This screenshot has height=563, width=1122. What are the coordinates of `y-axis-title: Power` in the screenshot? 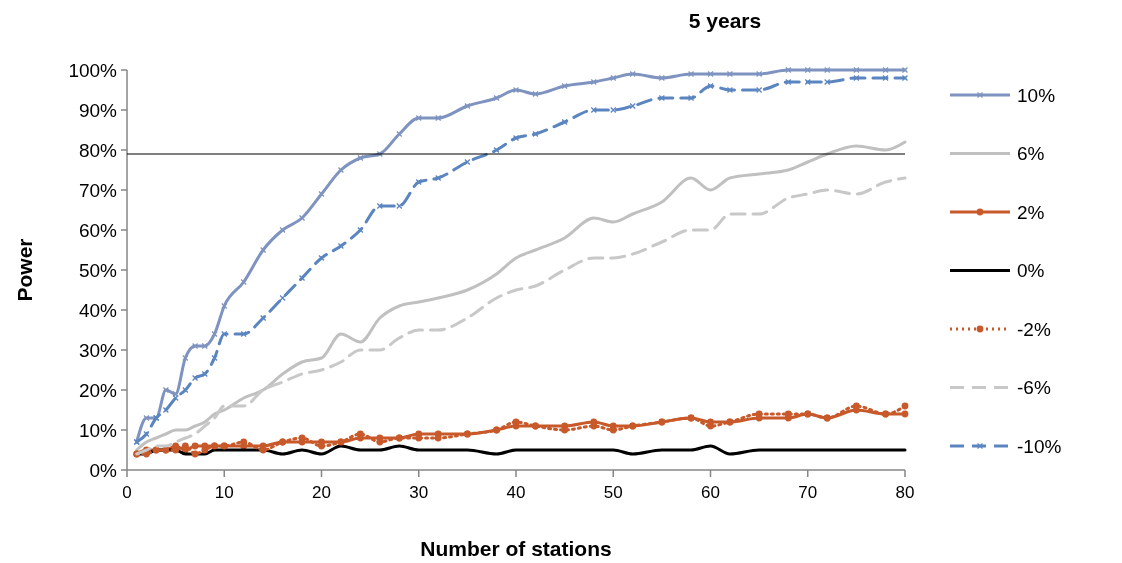 It's located at (24, 270).